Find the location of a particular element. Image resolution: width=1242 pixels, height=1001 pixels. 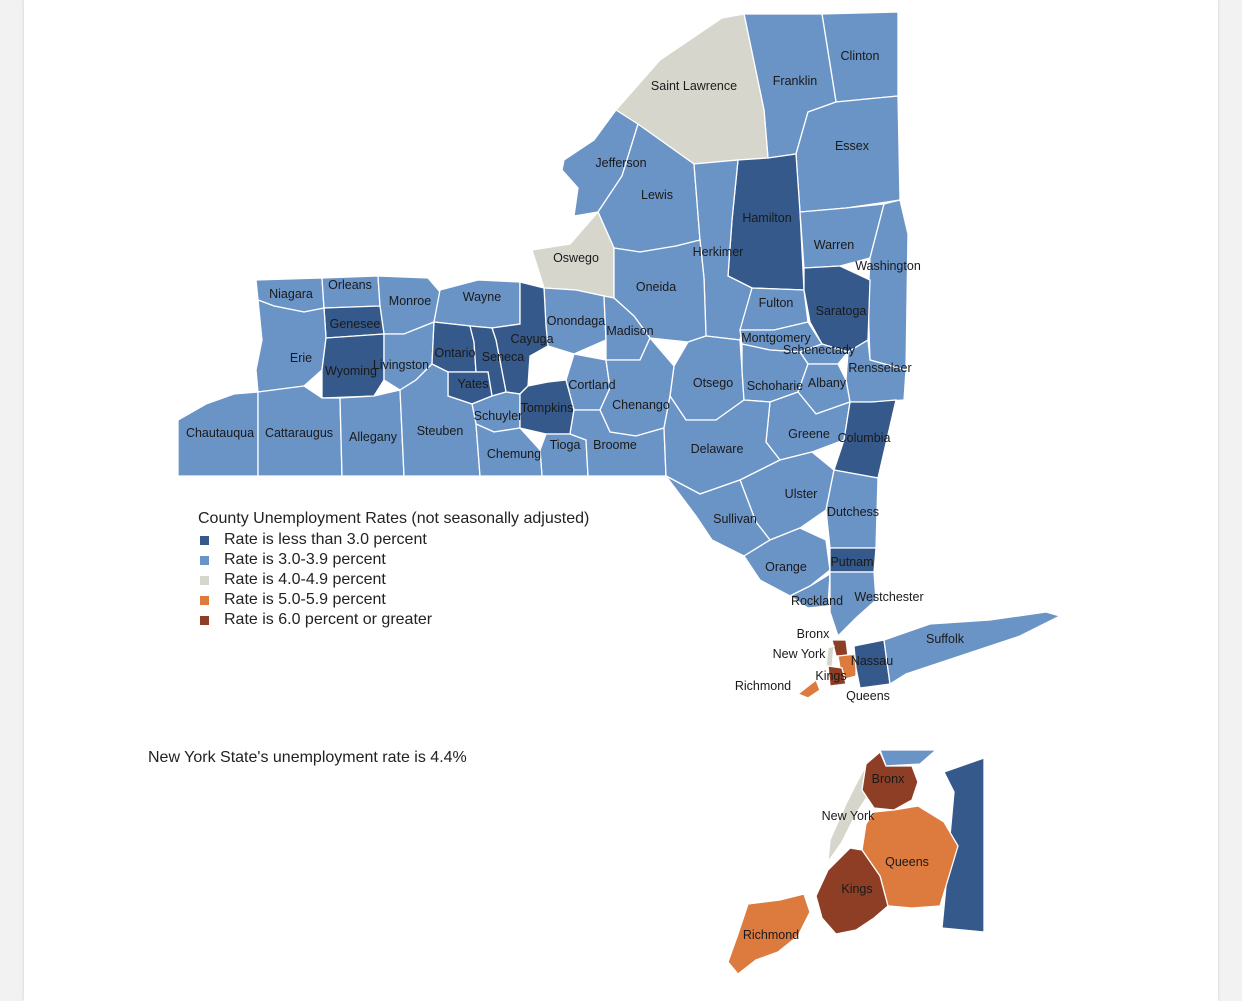

label-livingston: Livingston is located at coordinates (401, 365).